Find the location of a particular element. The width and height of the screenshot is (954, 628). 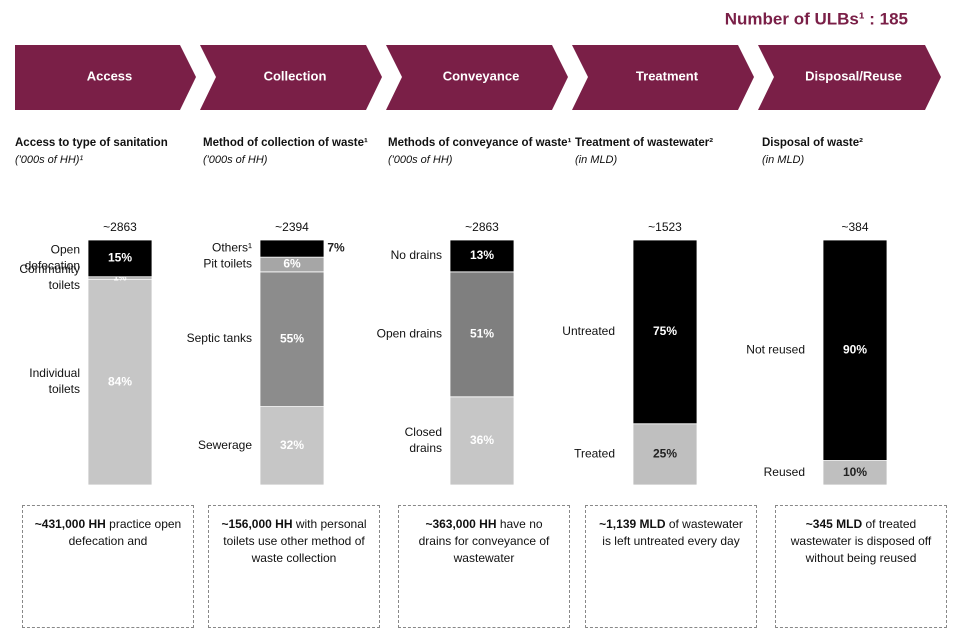

value-label: 10% is located at coordinates (855, 472).